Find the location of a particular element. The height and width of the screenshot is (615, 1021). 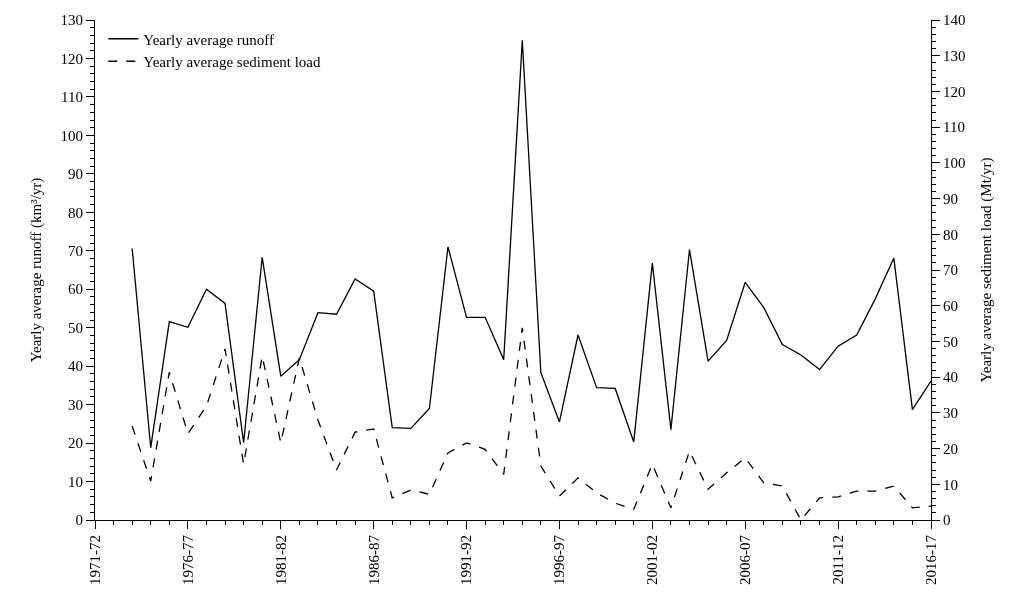

legend-label: Yearly average sediment load is located at coordinates (232, 62).